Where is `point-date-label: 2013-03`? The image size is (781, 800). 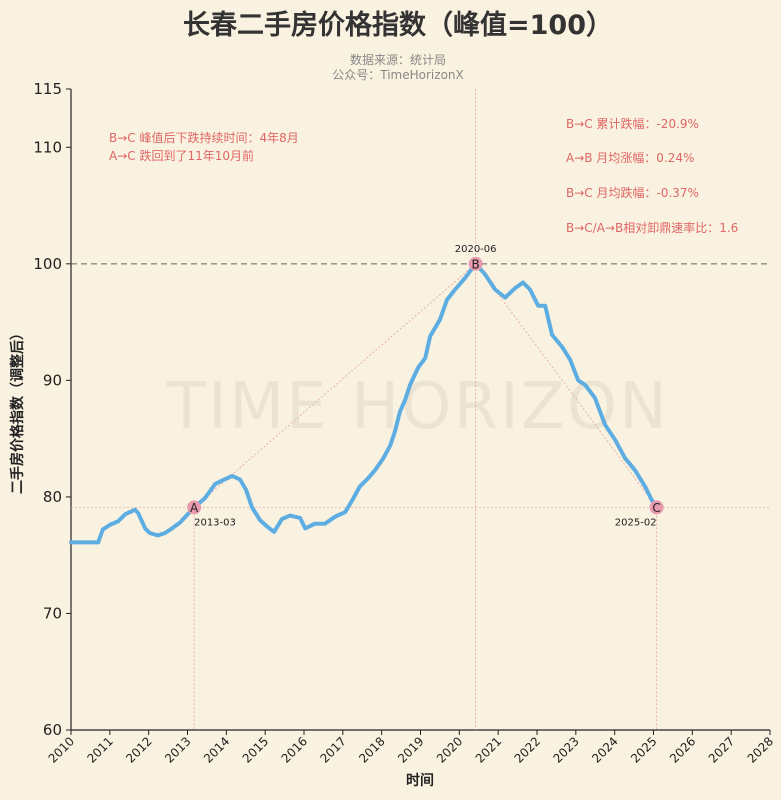 point-date-label: 2013-03 is located at coordinates (215, 522).